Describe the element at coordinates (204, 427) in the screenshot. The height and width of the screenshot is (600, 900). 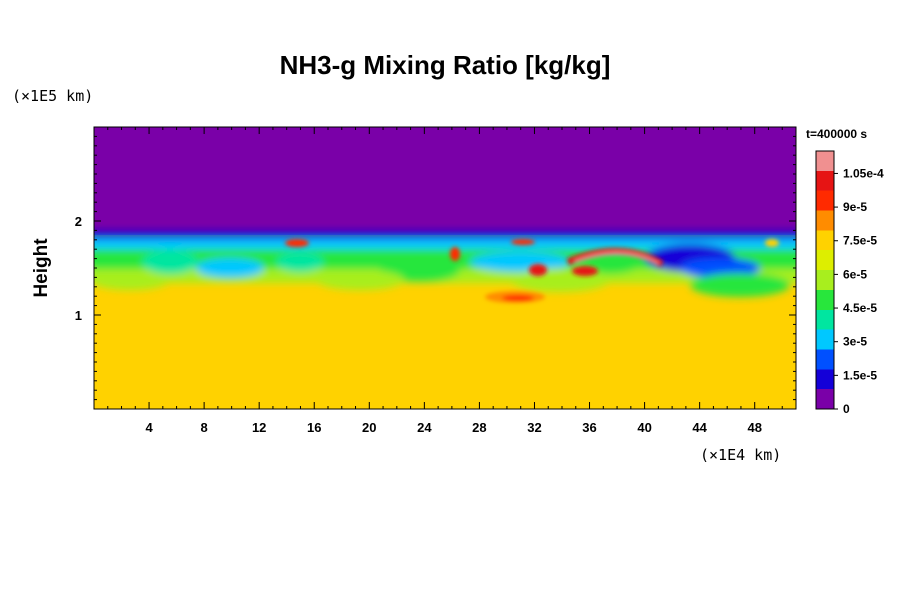
I see `x-tick-label: 8` at that location.